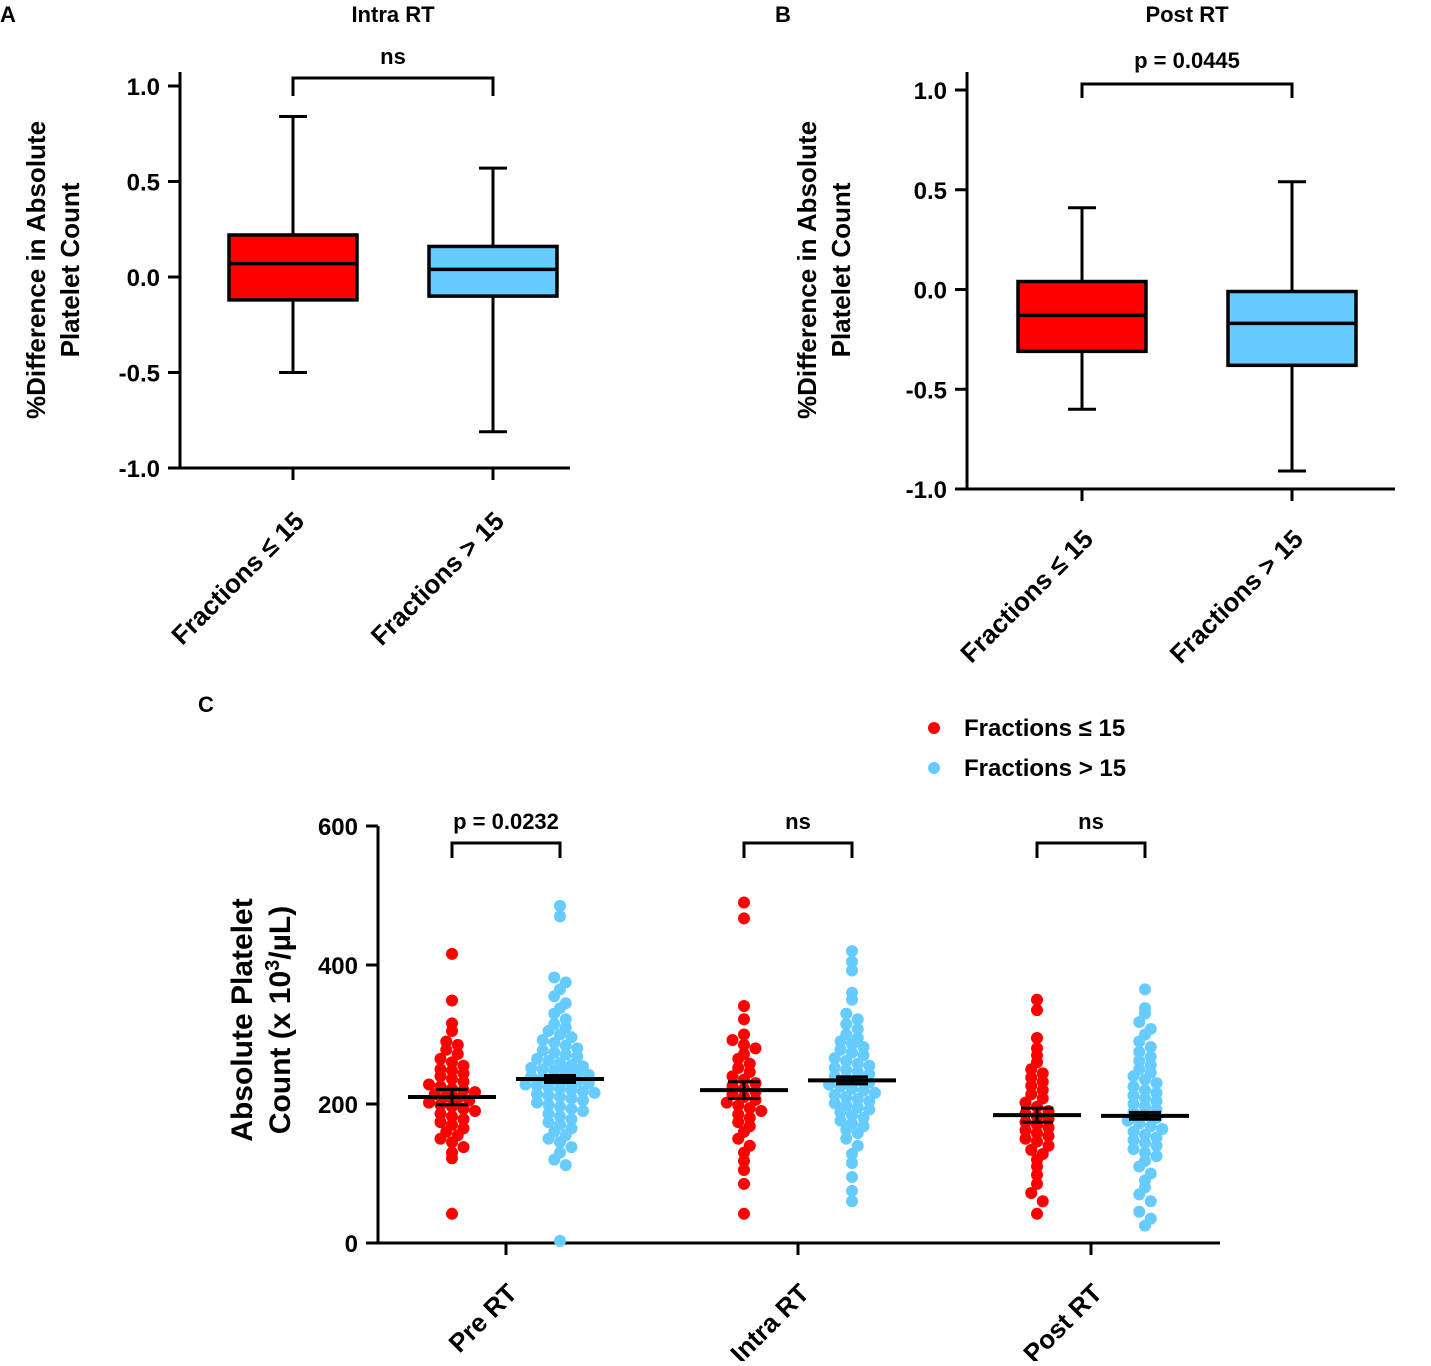 The width and height of the screenshot is (1431, 1366). What do you see at coordinates (798, 821) in the screenshot?
I see `panel-c-comparison-intra-rt: ns` at bounding box center [798, 821].